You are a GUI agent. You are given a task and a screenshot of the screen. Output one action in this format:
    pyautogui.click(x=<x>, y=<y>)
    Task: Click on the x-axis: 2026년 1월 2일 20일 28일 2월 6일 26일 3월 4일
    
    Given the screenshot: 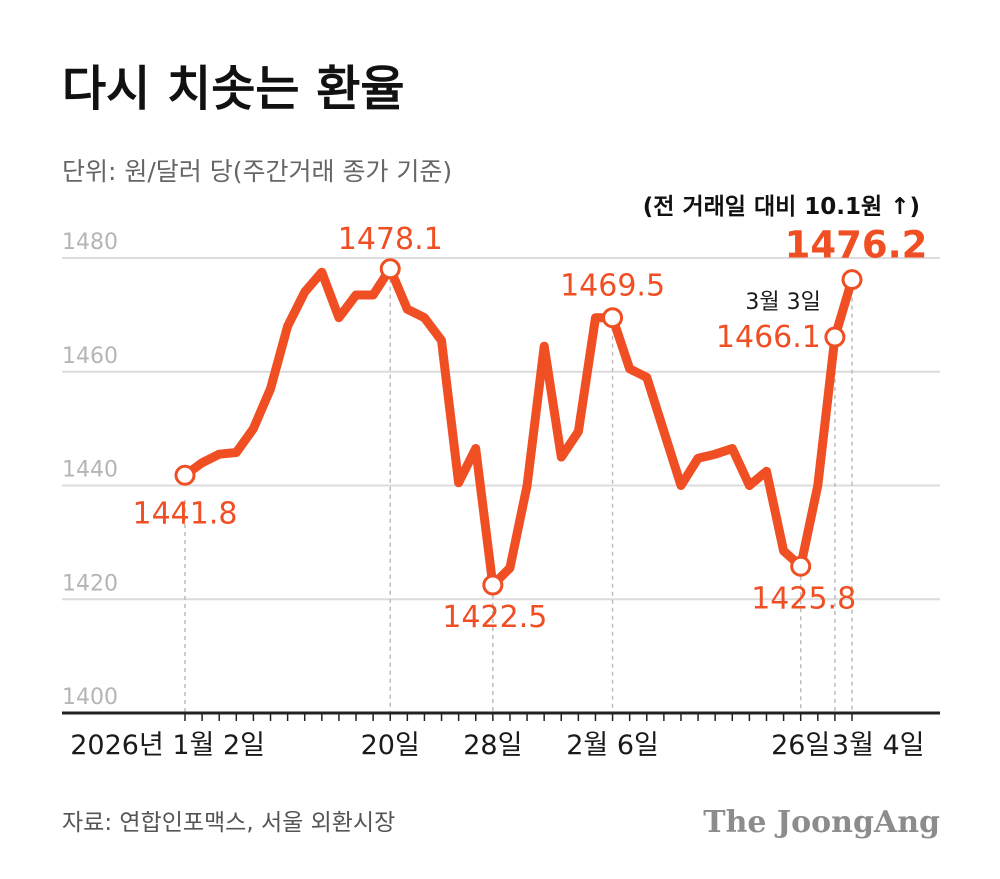 What is the action you would take?
    pyautogui.click(x=501, y=736)
    